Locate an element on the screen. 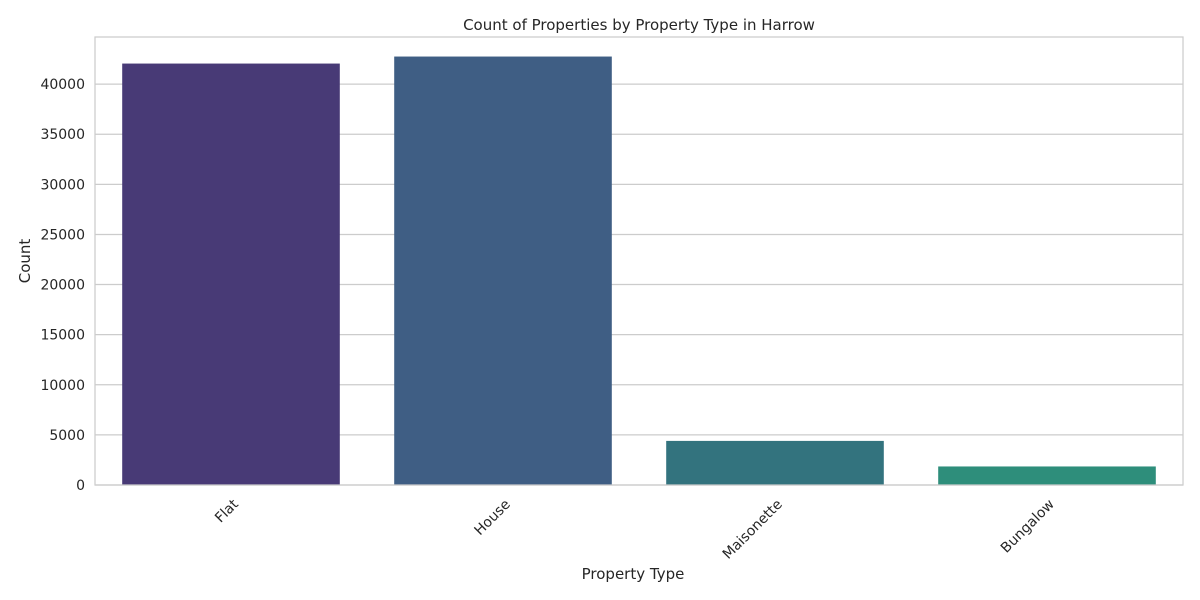 This screenshot has height=600, width=1200. y-tick-labels: 0 5000 10000 15000 20000 25000 30000 35000 40000 is located at coordinates (62, 285).